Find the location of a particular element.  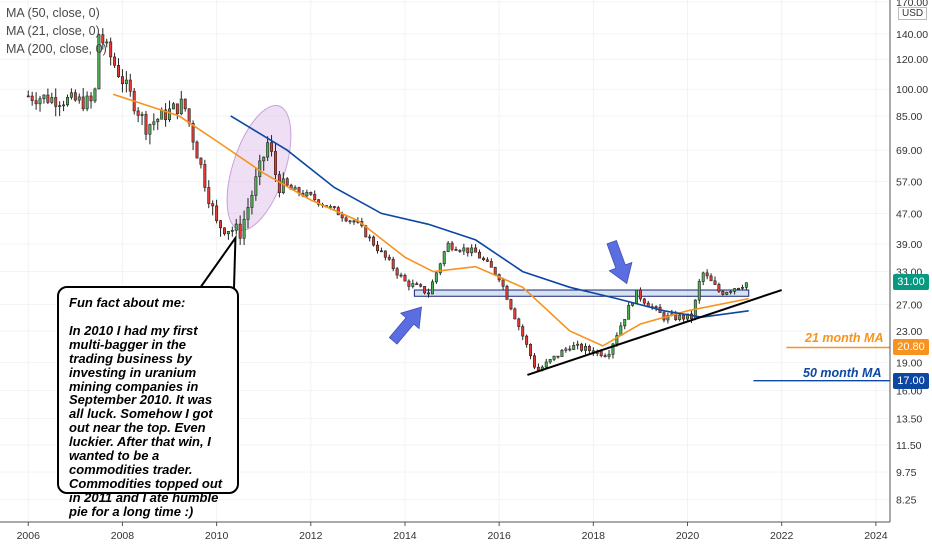

ma50-price-badge: 17.00 is located at coordinates (911, 380).